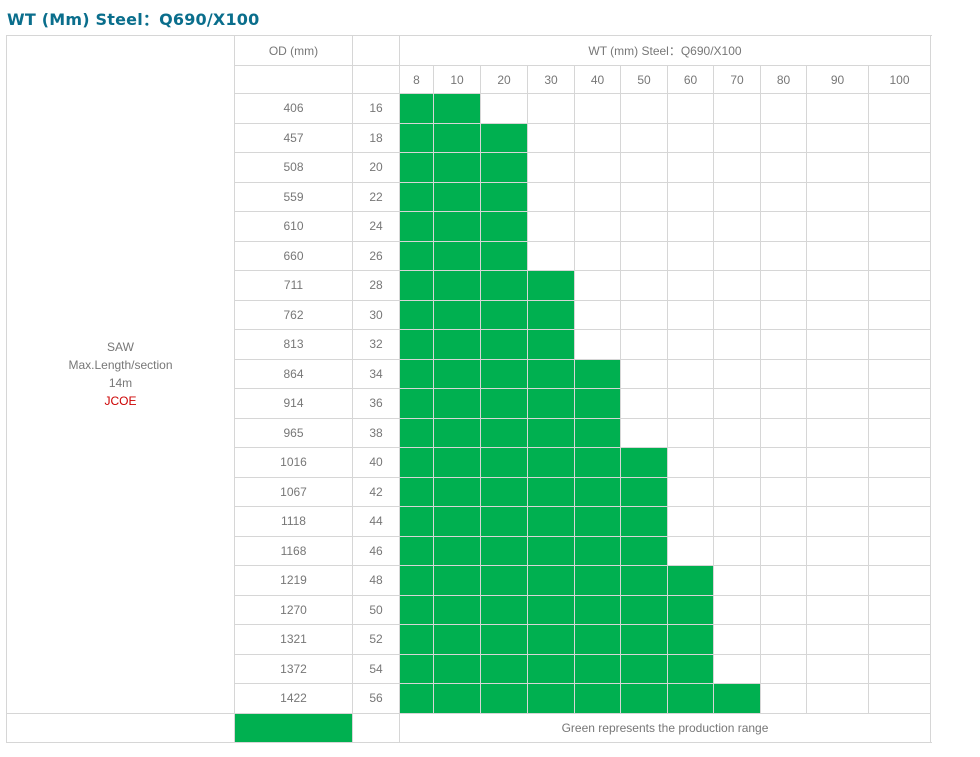 This screenshot has width=980, height=757. Describe the element at coordinates (376, 521) in the screenshot. I see `size-value: 44` at that location.